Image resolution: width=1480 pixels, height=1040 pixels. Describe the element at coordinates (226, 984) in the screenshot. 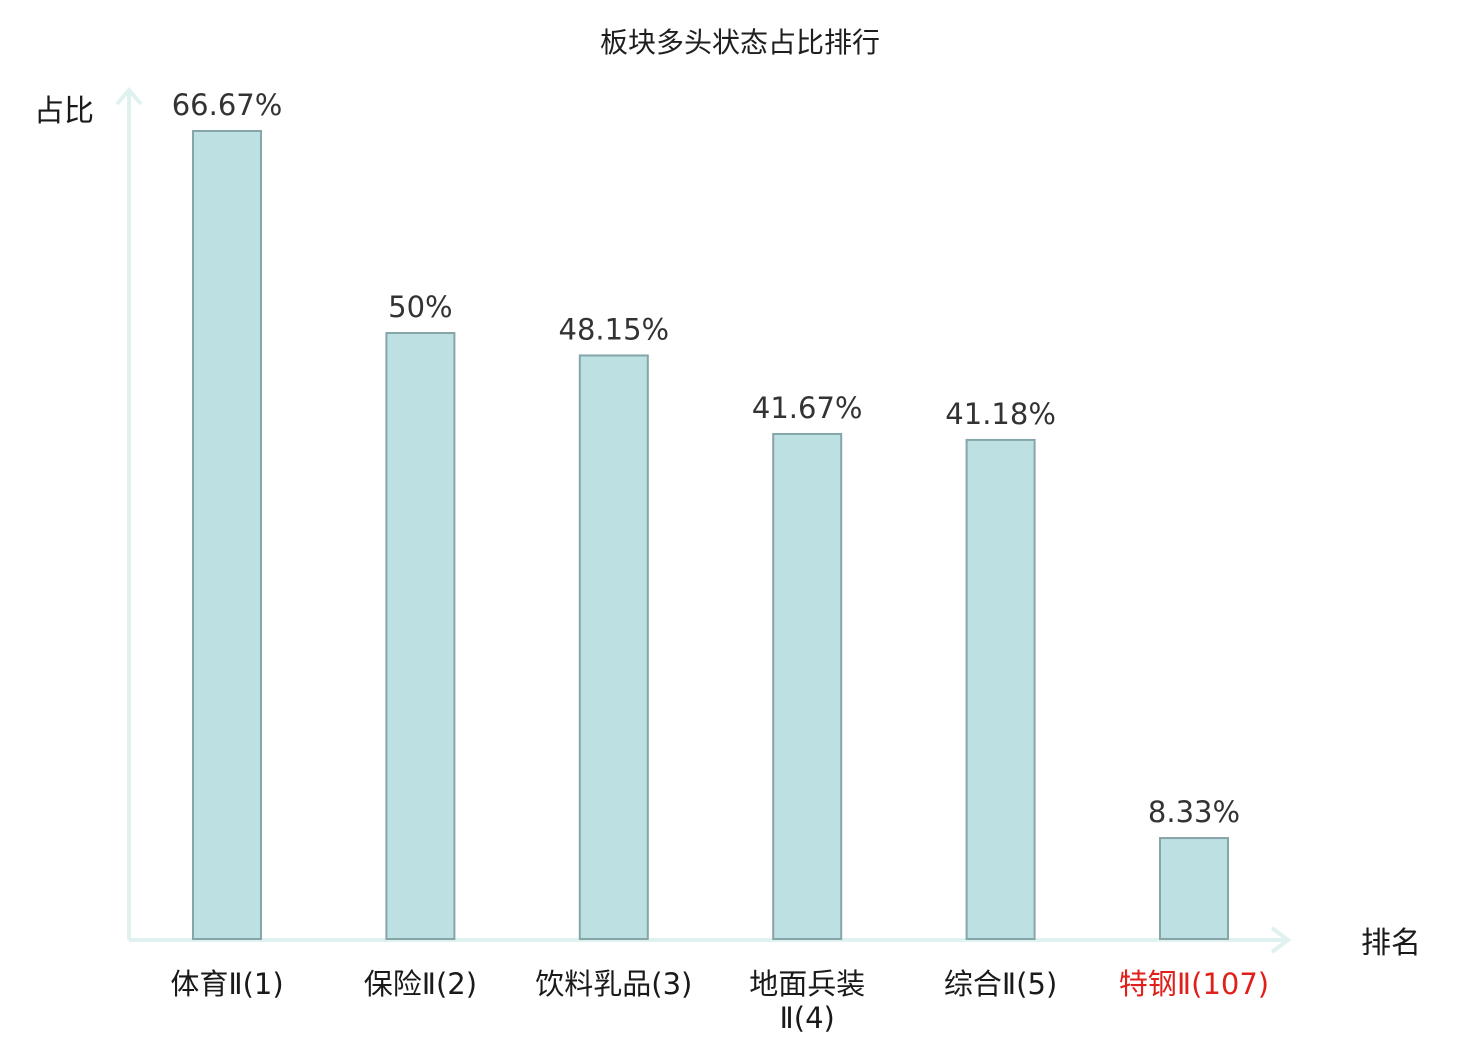

I see `category-label-1: 体育Ⅱ(1)` at that location.